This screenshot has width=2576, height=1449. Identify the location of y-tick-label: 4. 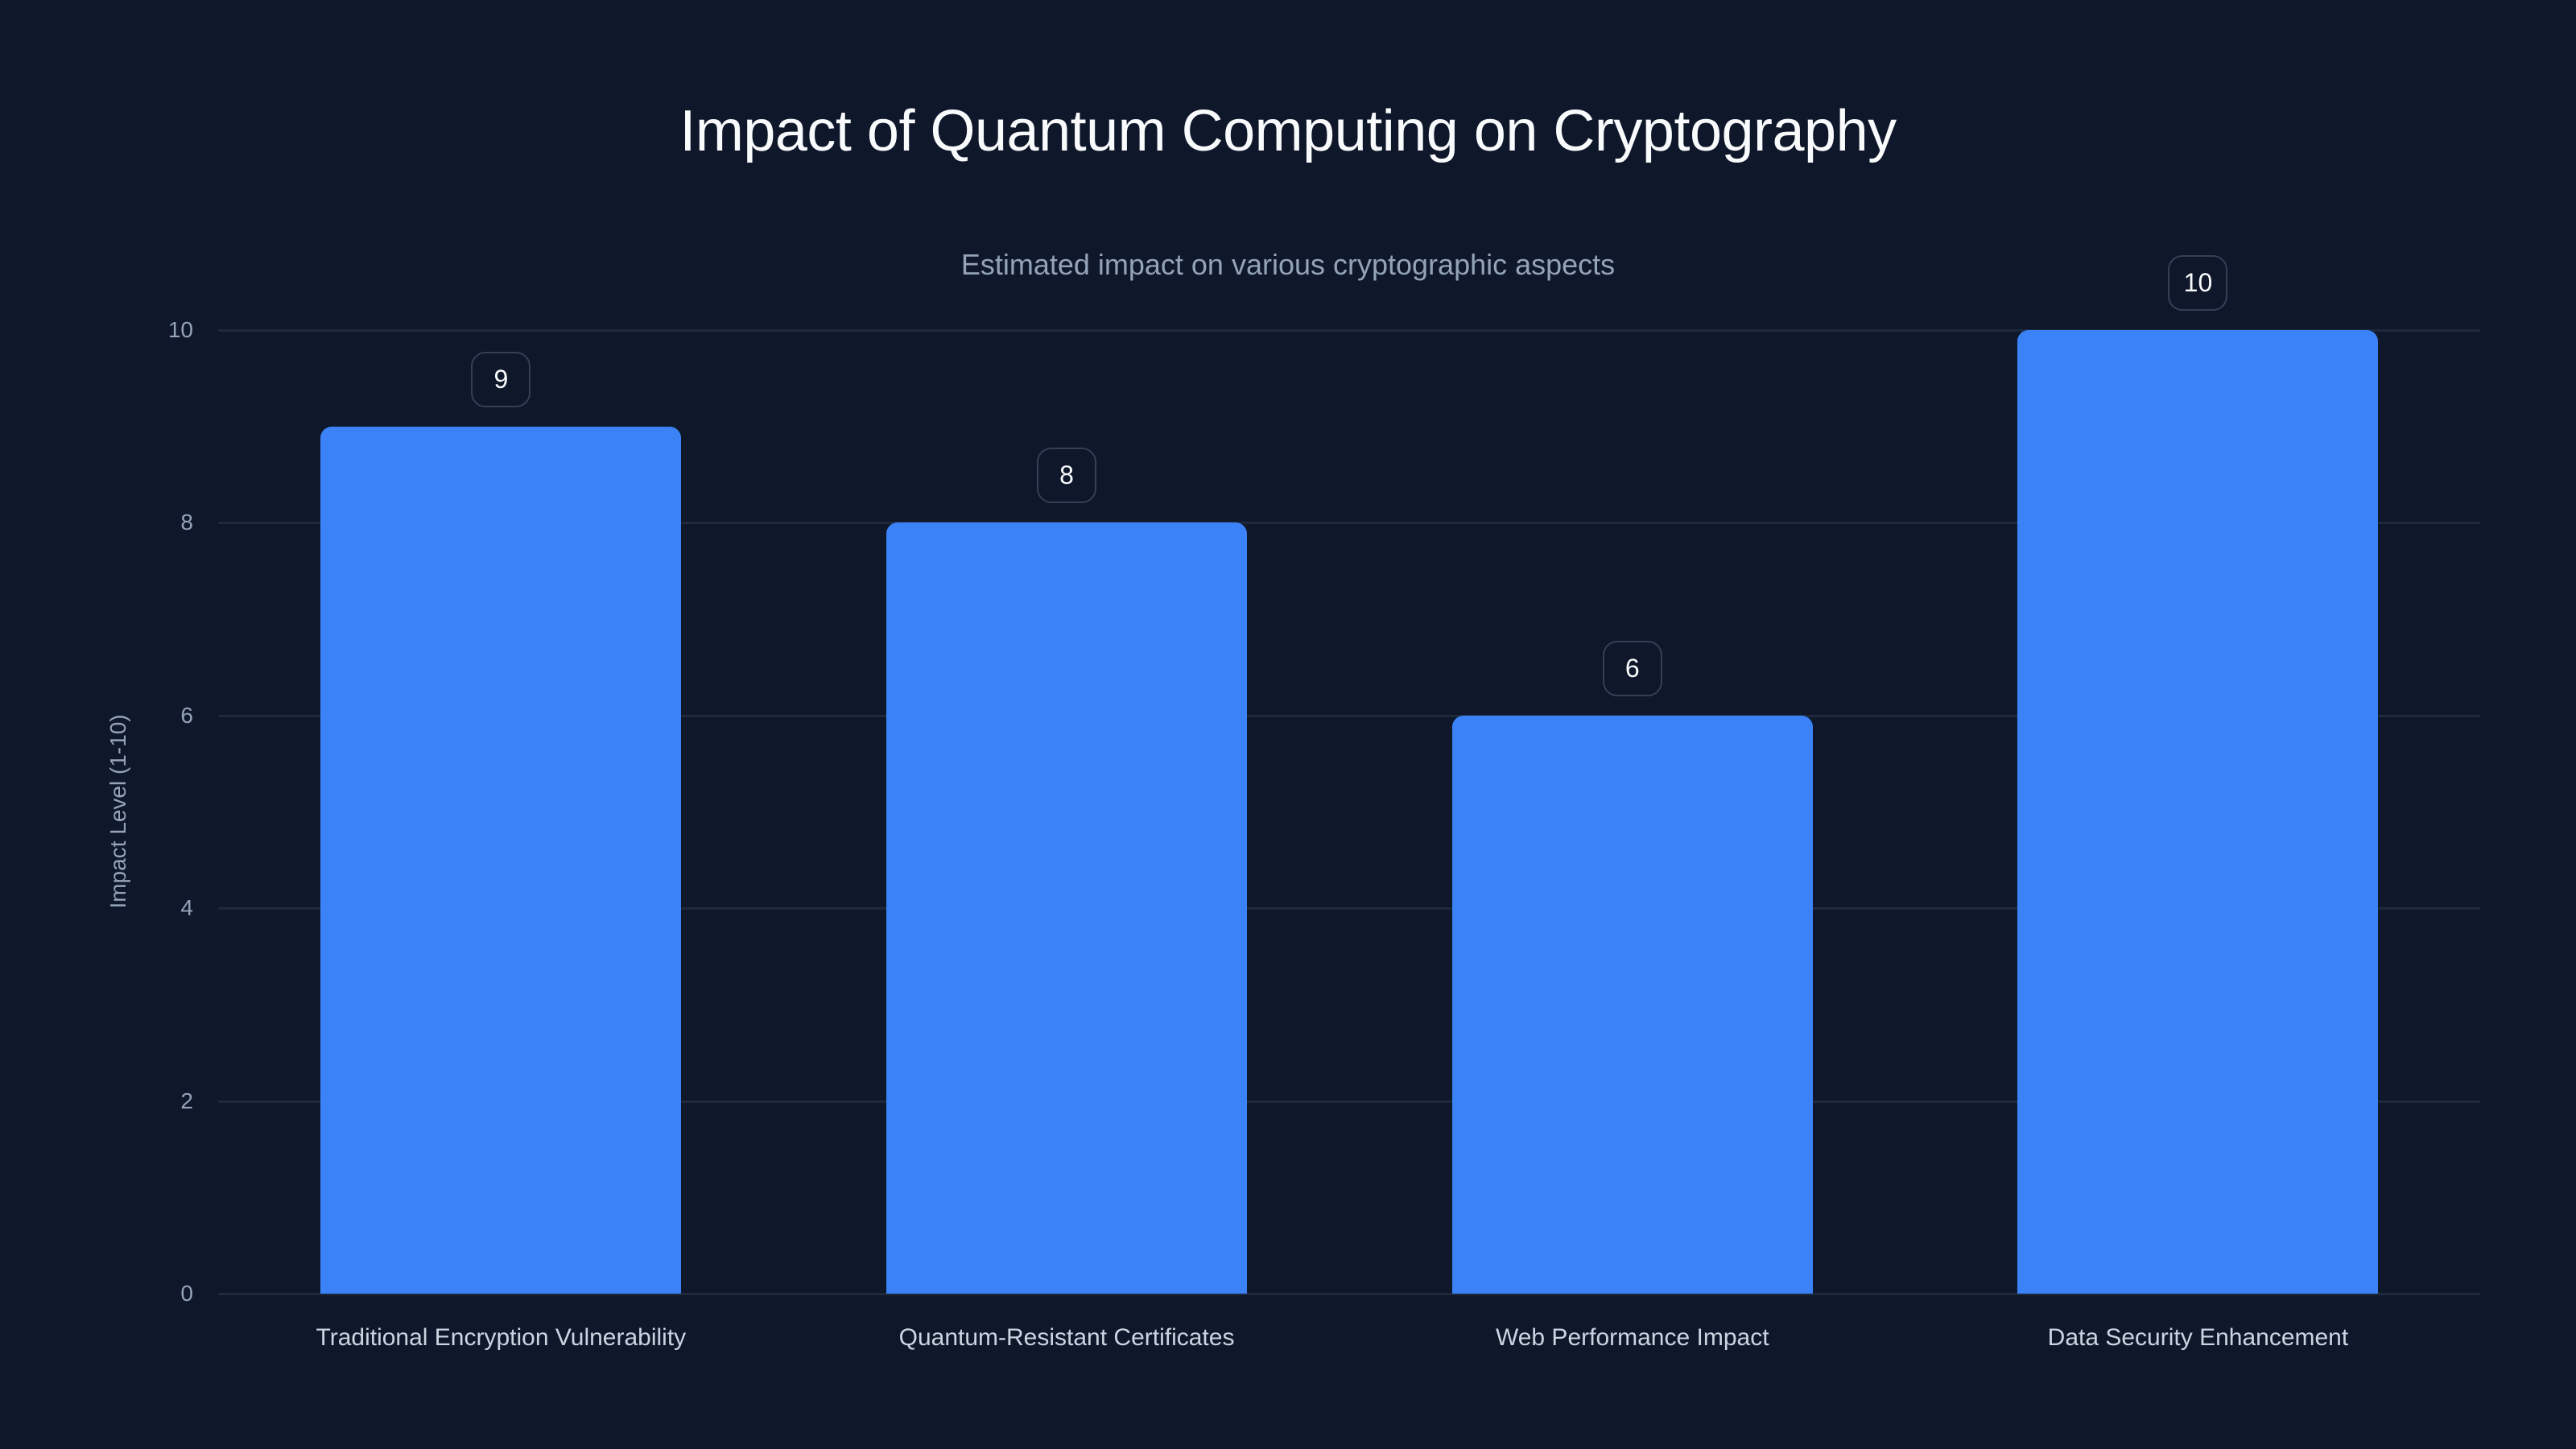
(186, 908).